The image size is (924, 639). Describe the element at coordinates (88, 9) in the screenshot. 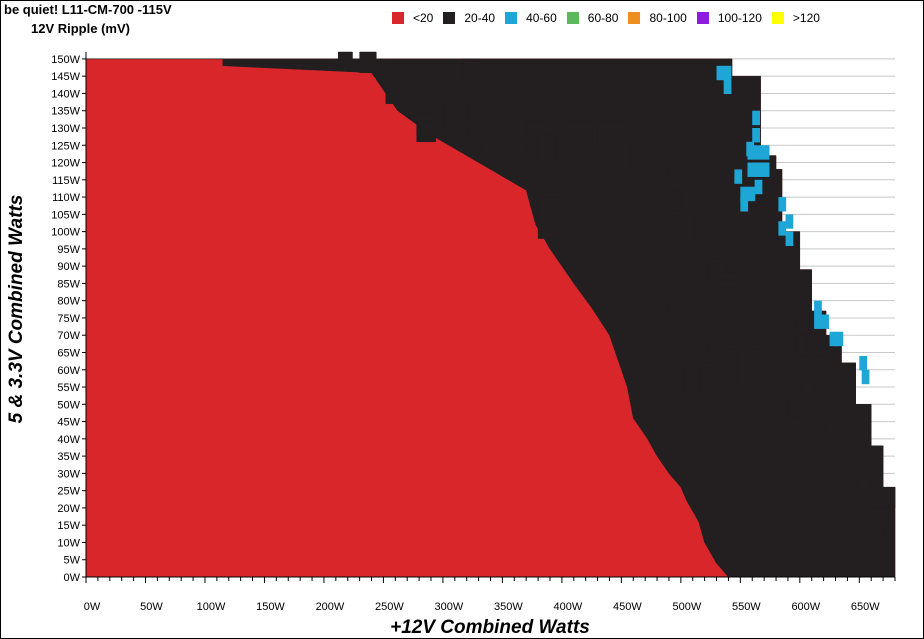

I see `chart-title: be quiet! L11-CM-700 -115V` at that location.